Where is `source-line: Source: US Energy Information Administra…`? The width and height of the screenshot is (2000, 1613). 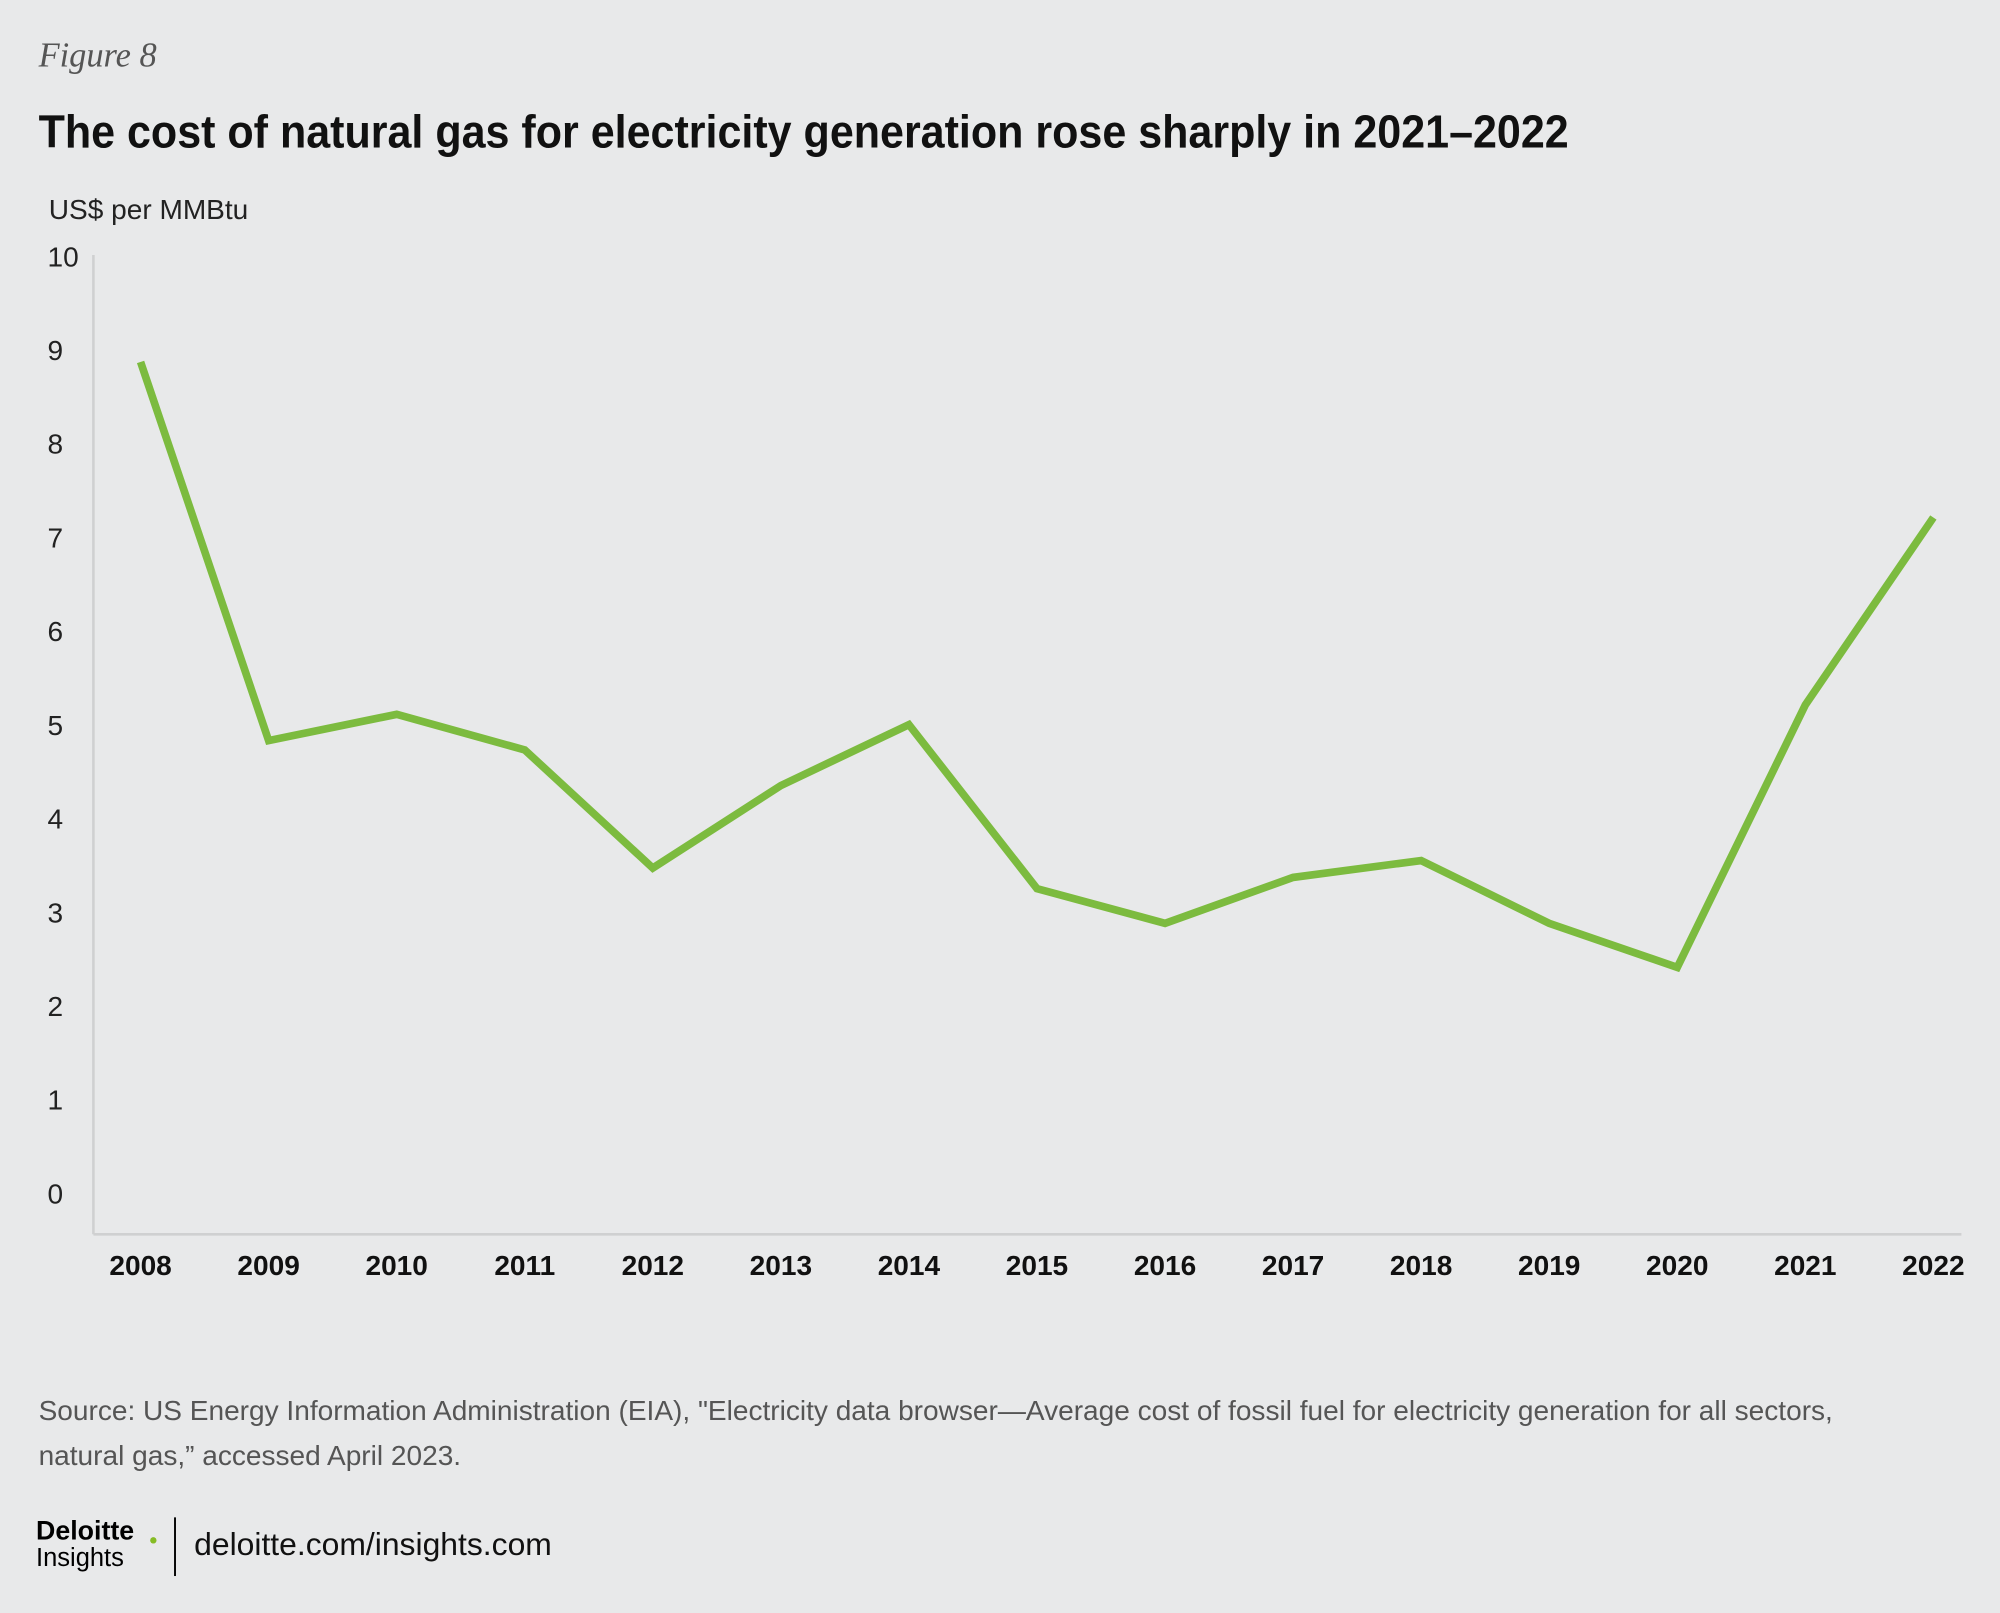
source-line: Source: US Energy Information Administra… is located at coordinates (936, 1410).